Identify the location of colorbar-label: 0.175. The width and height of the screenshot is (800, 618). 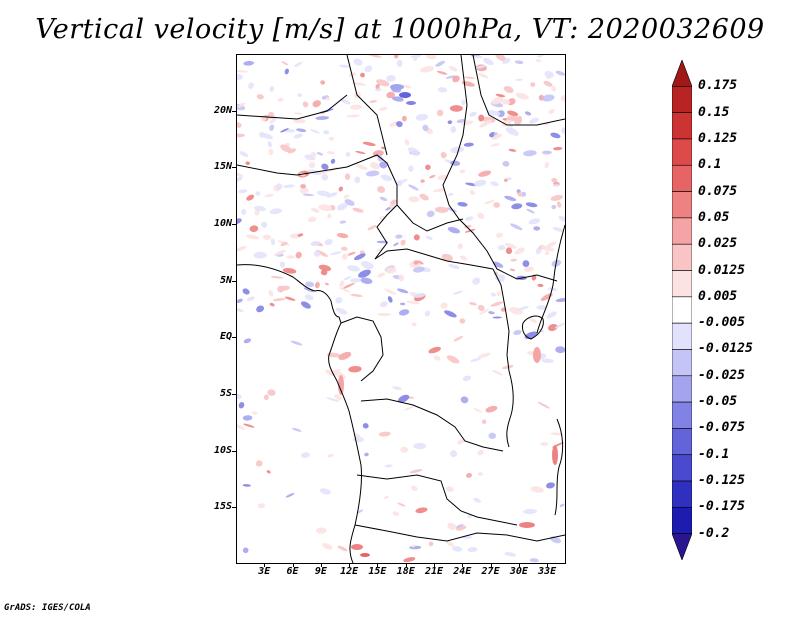
(718, 86).